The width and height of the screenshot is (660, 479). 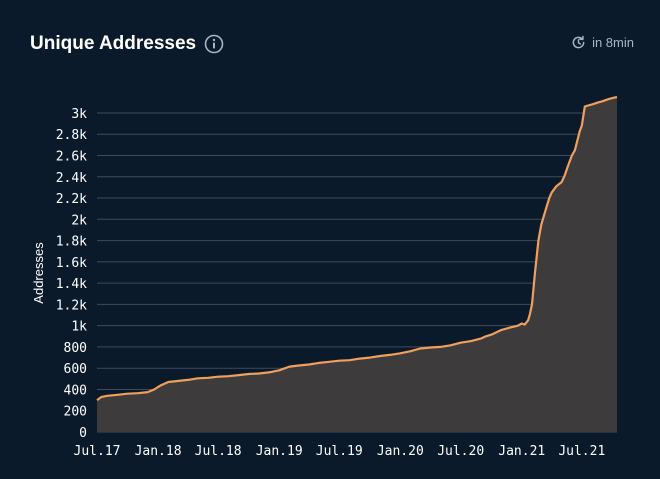 What do you see at coordinates (75, 348) in the screenshot?
I see `y-tick-label: 800` at bounding box center [75, 348].